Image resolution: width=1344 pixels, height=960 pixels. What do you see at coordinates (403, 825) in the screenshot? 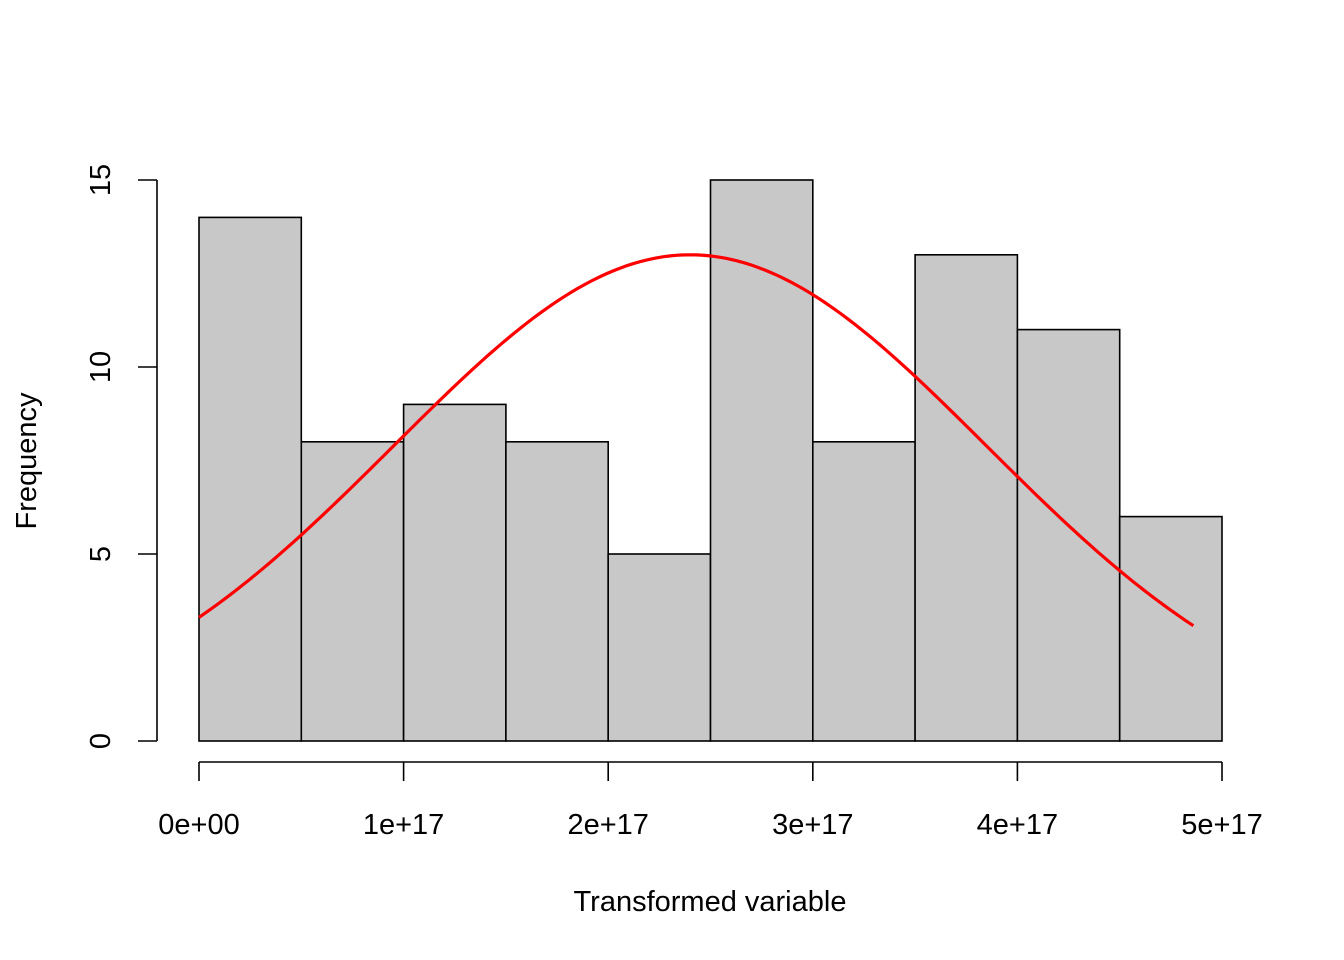
I see `x-tick-label: 1e+17` at bounding box center [403, 825].